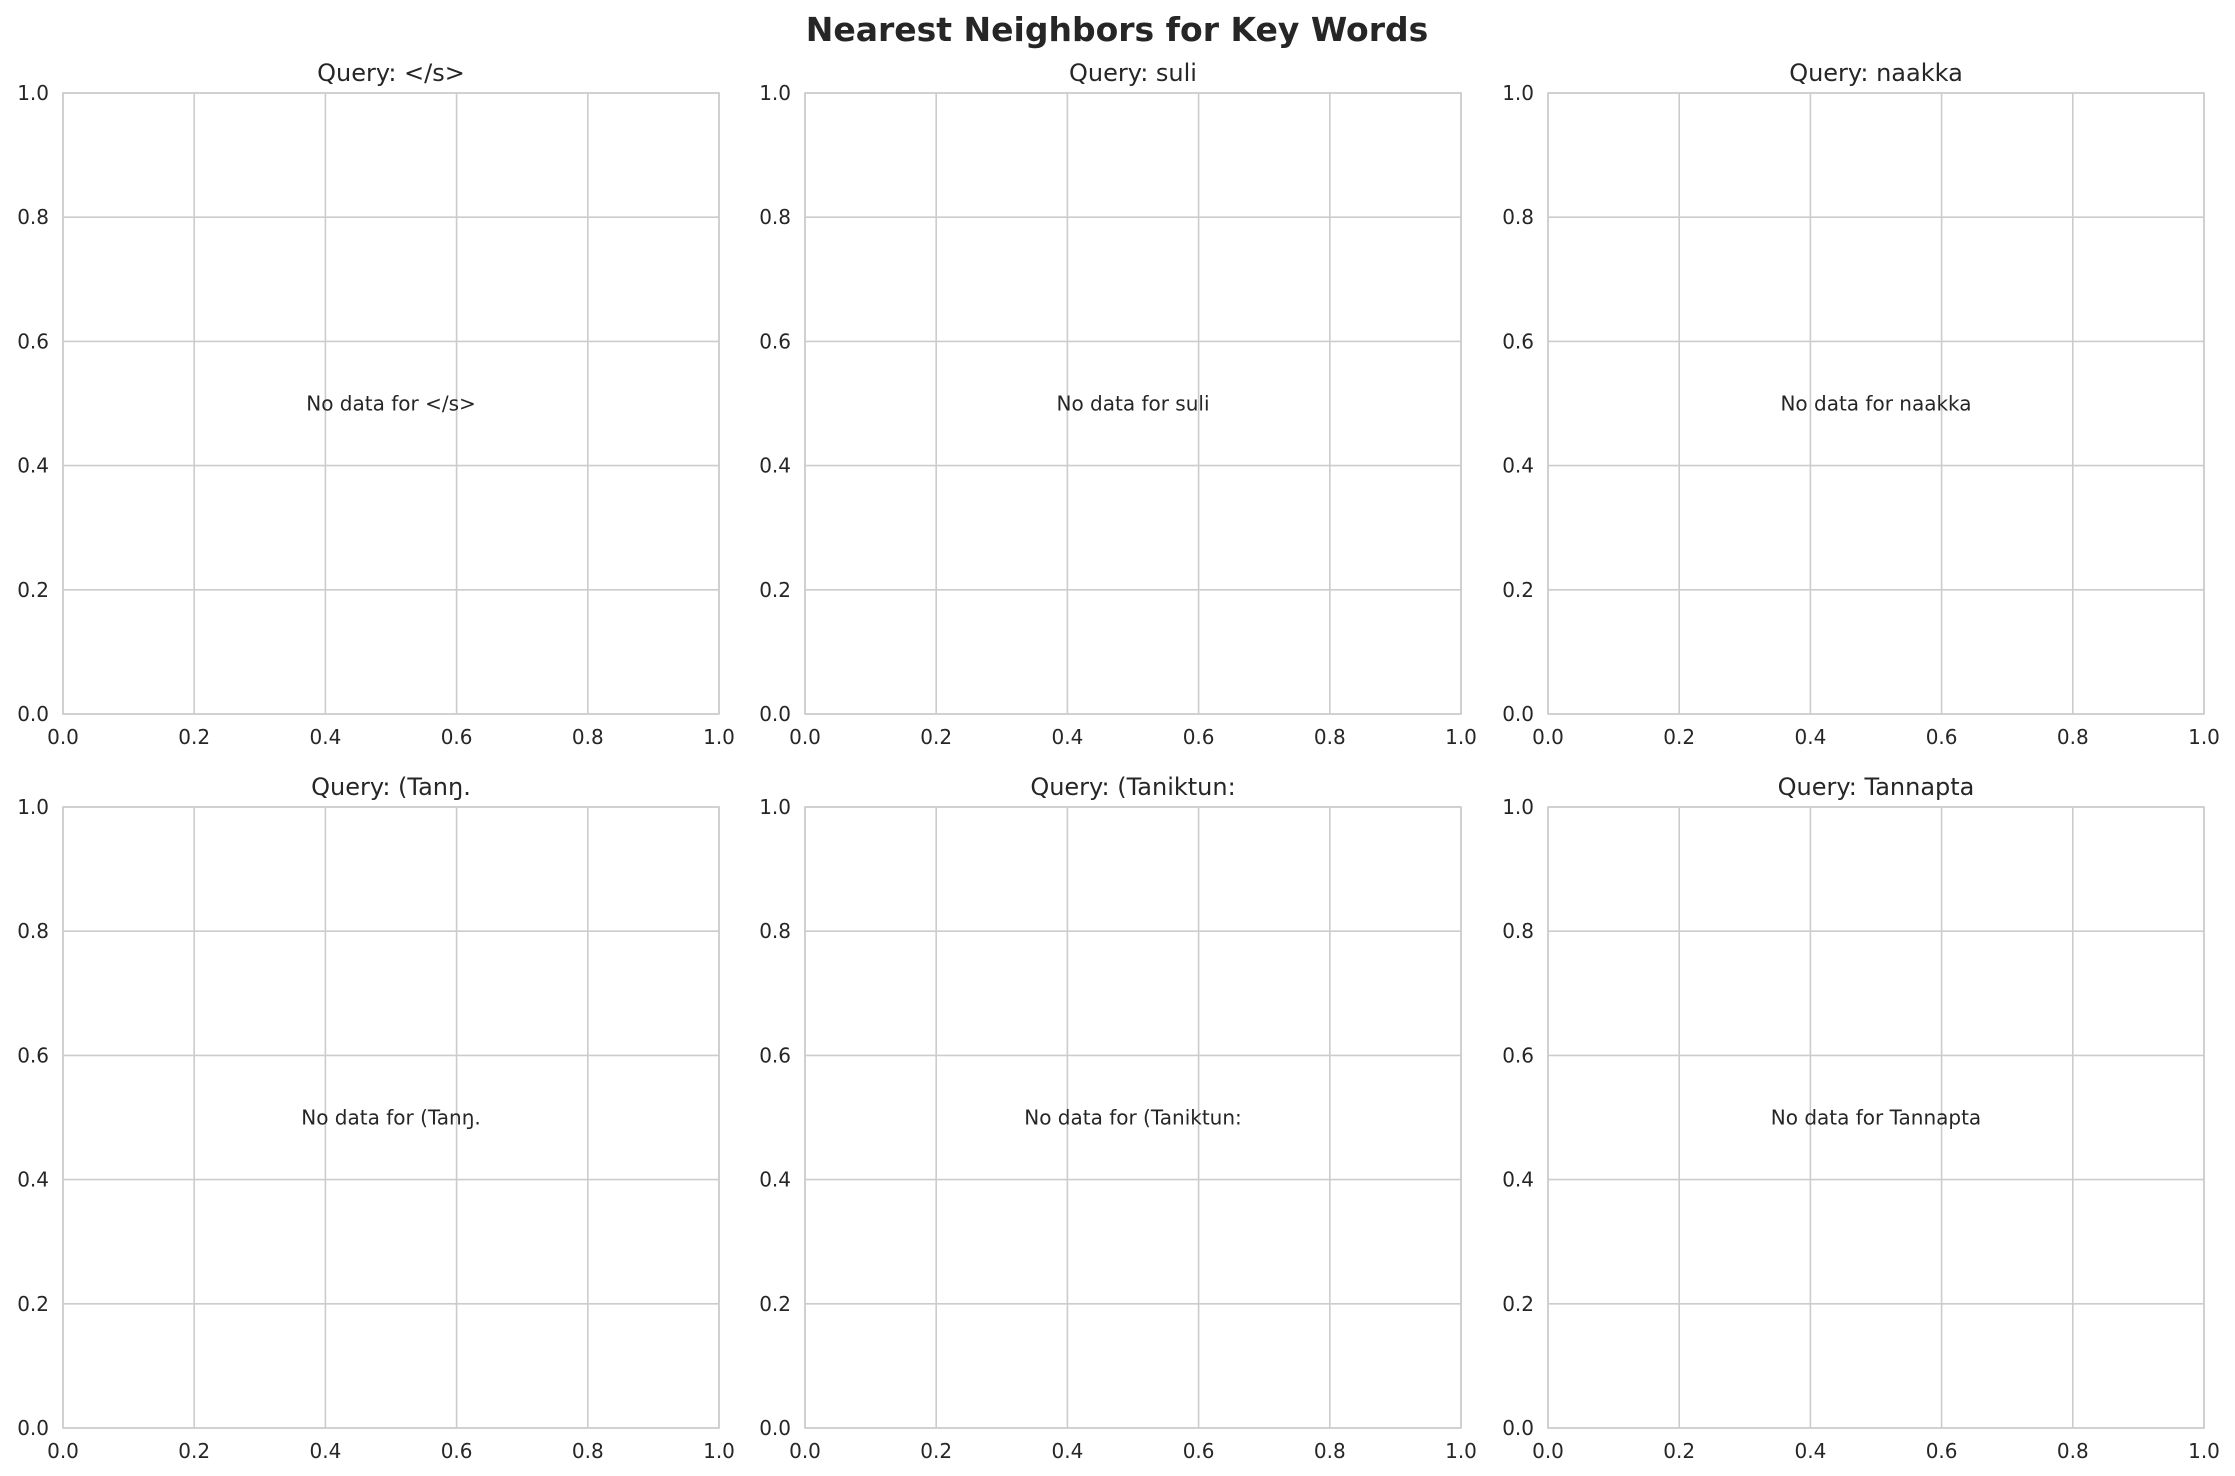  Describe the element at coordinates (1876, 787) in the screenshot. I see `subplot-title: Query: Tannapta` at that location.